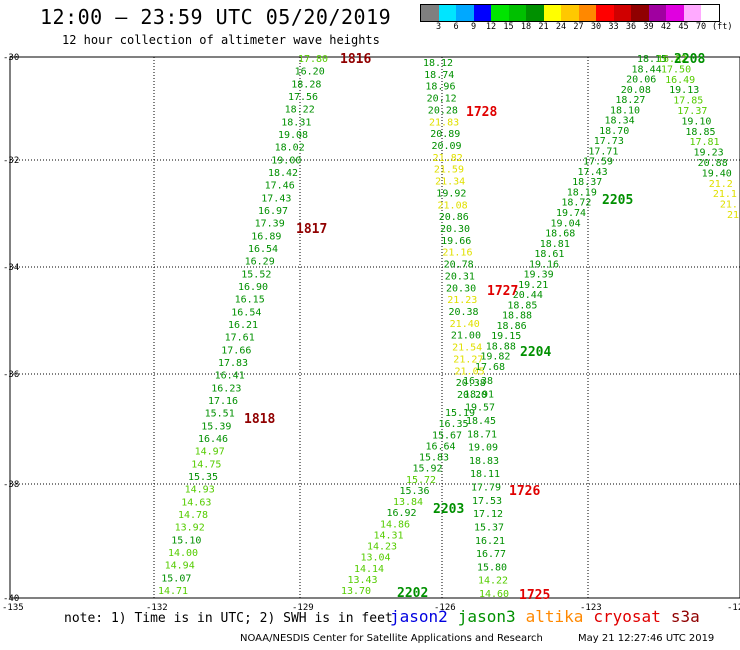 The height and width of the screenshot is (650, 740). What do you see at coordinates (528, 295) in the screenshot?
I see `wave-height-value: 20.44` at bounding box center [528, 295].